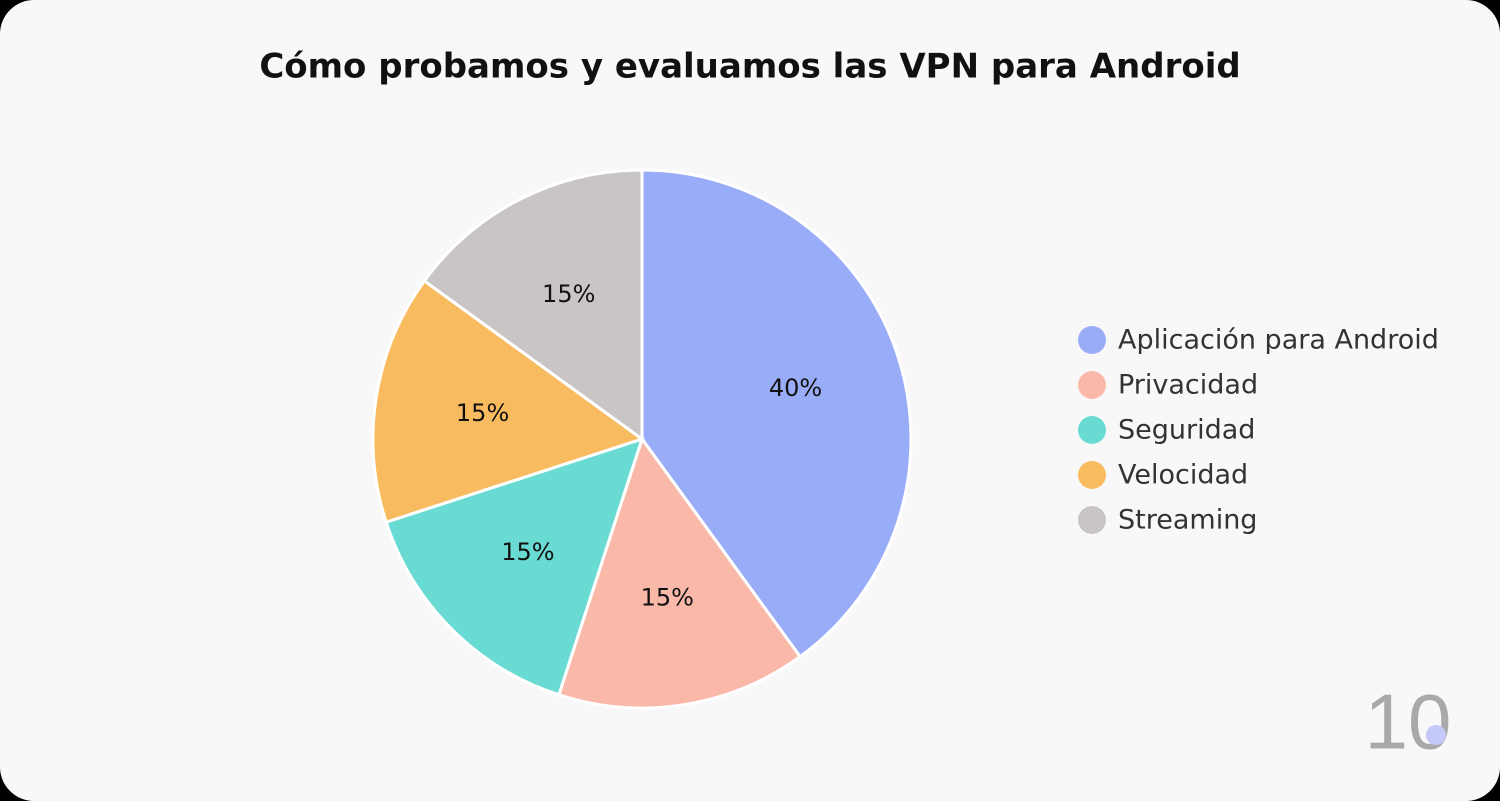 The height and width of the screenshot is (801, 1500). I want to click on watermark-dot, so click(1436, 735).